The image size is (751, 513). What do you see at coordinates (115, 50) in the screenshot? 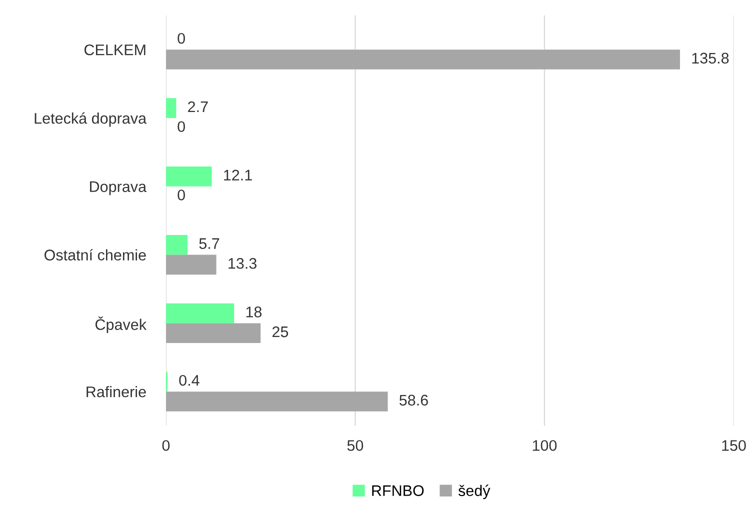
I see `y-tick-label: CELKEM` at bounding box center [115, 50].